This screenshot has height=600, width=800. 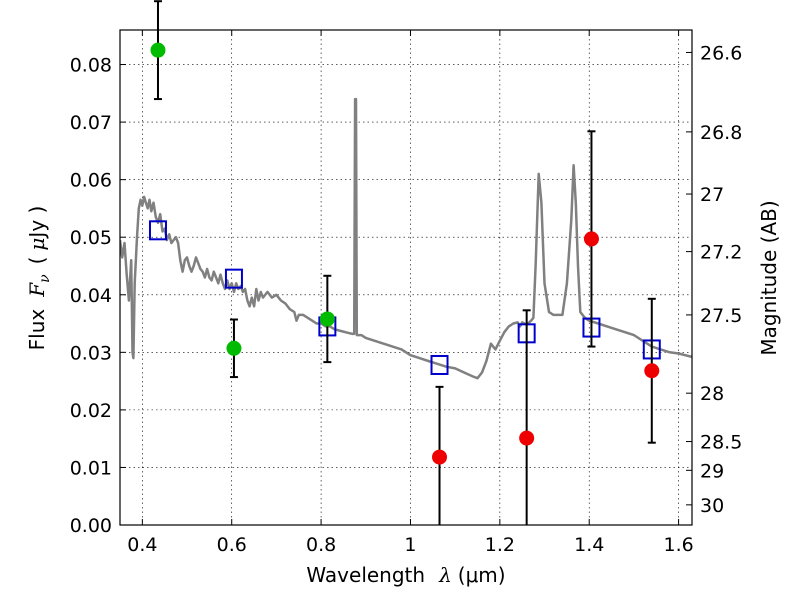 What do you see at coordinates (712, 394) in the screenshot?
I see `y2-tick-label: 28` at bounding box center [712, 394].